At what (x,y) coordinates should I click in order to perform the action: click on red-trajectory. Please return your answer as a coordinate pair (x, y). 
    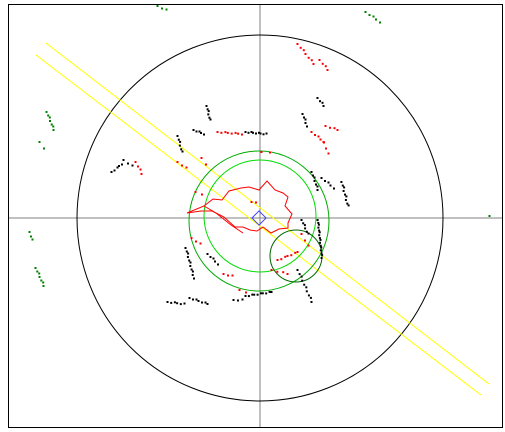
    Looking at the image, I should click on (239, 207).